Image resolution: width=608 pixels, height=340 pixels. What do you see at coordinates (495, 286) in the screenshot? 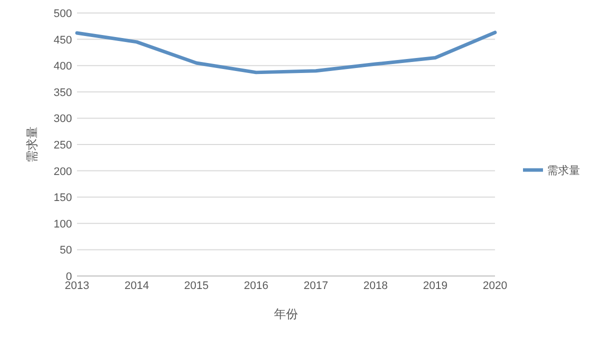
I see `x-tick-label: 2020` at bounding box center [495, 286].